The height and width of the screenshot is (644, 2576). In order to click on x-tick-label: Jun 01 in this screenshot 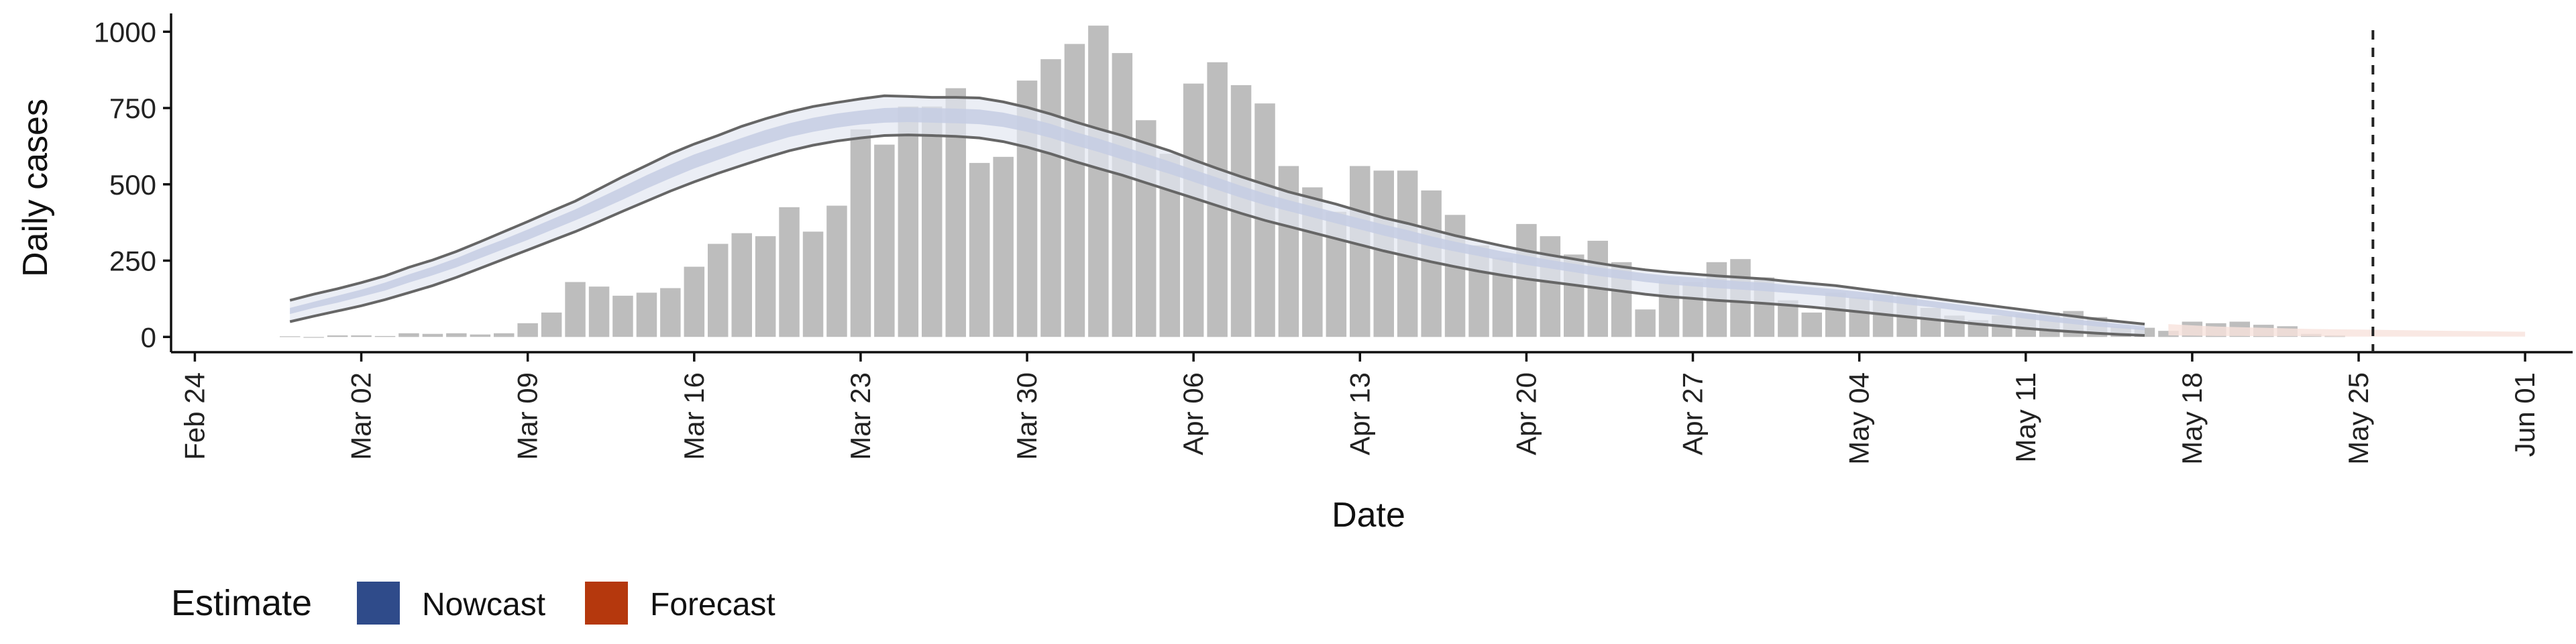, I will do `click(2524, 414)`.